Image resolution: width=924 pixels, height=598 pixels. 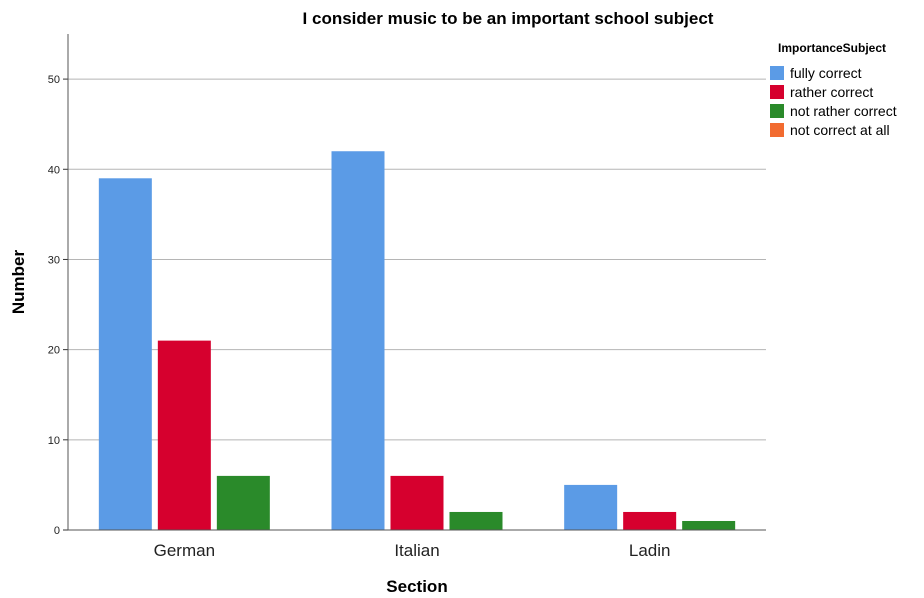 I want to click on y-tick-label: 20, so click(x=54, y=351).